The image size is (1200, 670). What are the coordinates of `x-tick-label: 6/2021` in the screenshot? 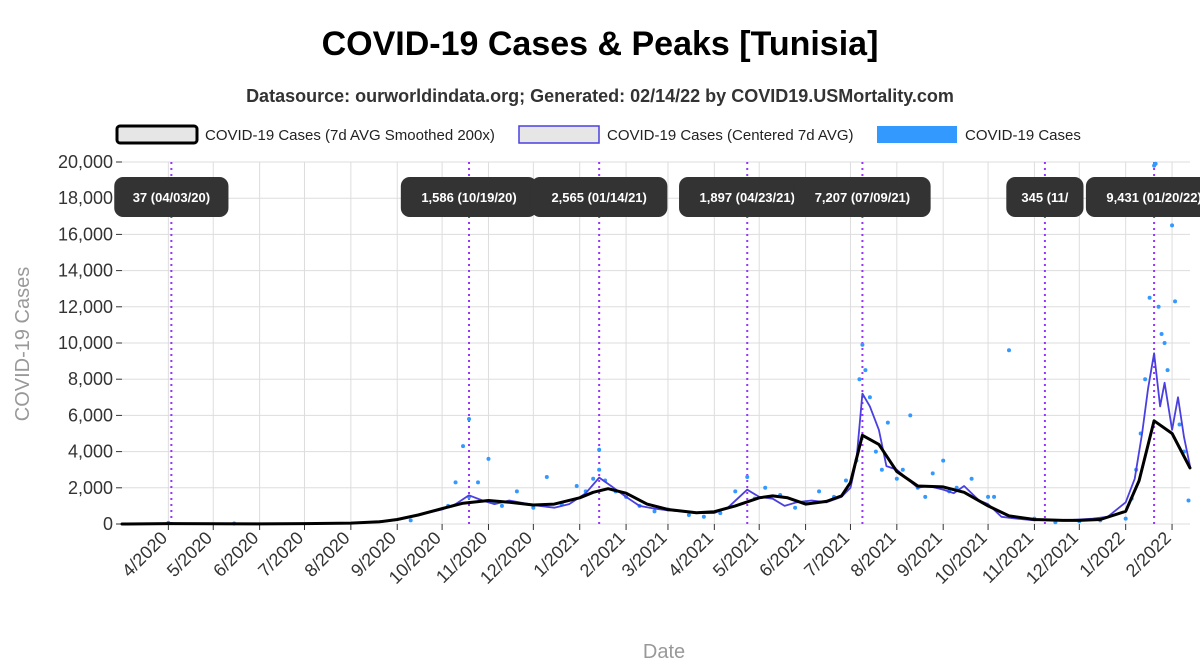 It's located at (781, 554).